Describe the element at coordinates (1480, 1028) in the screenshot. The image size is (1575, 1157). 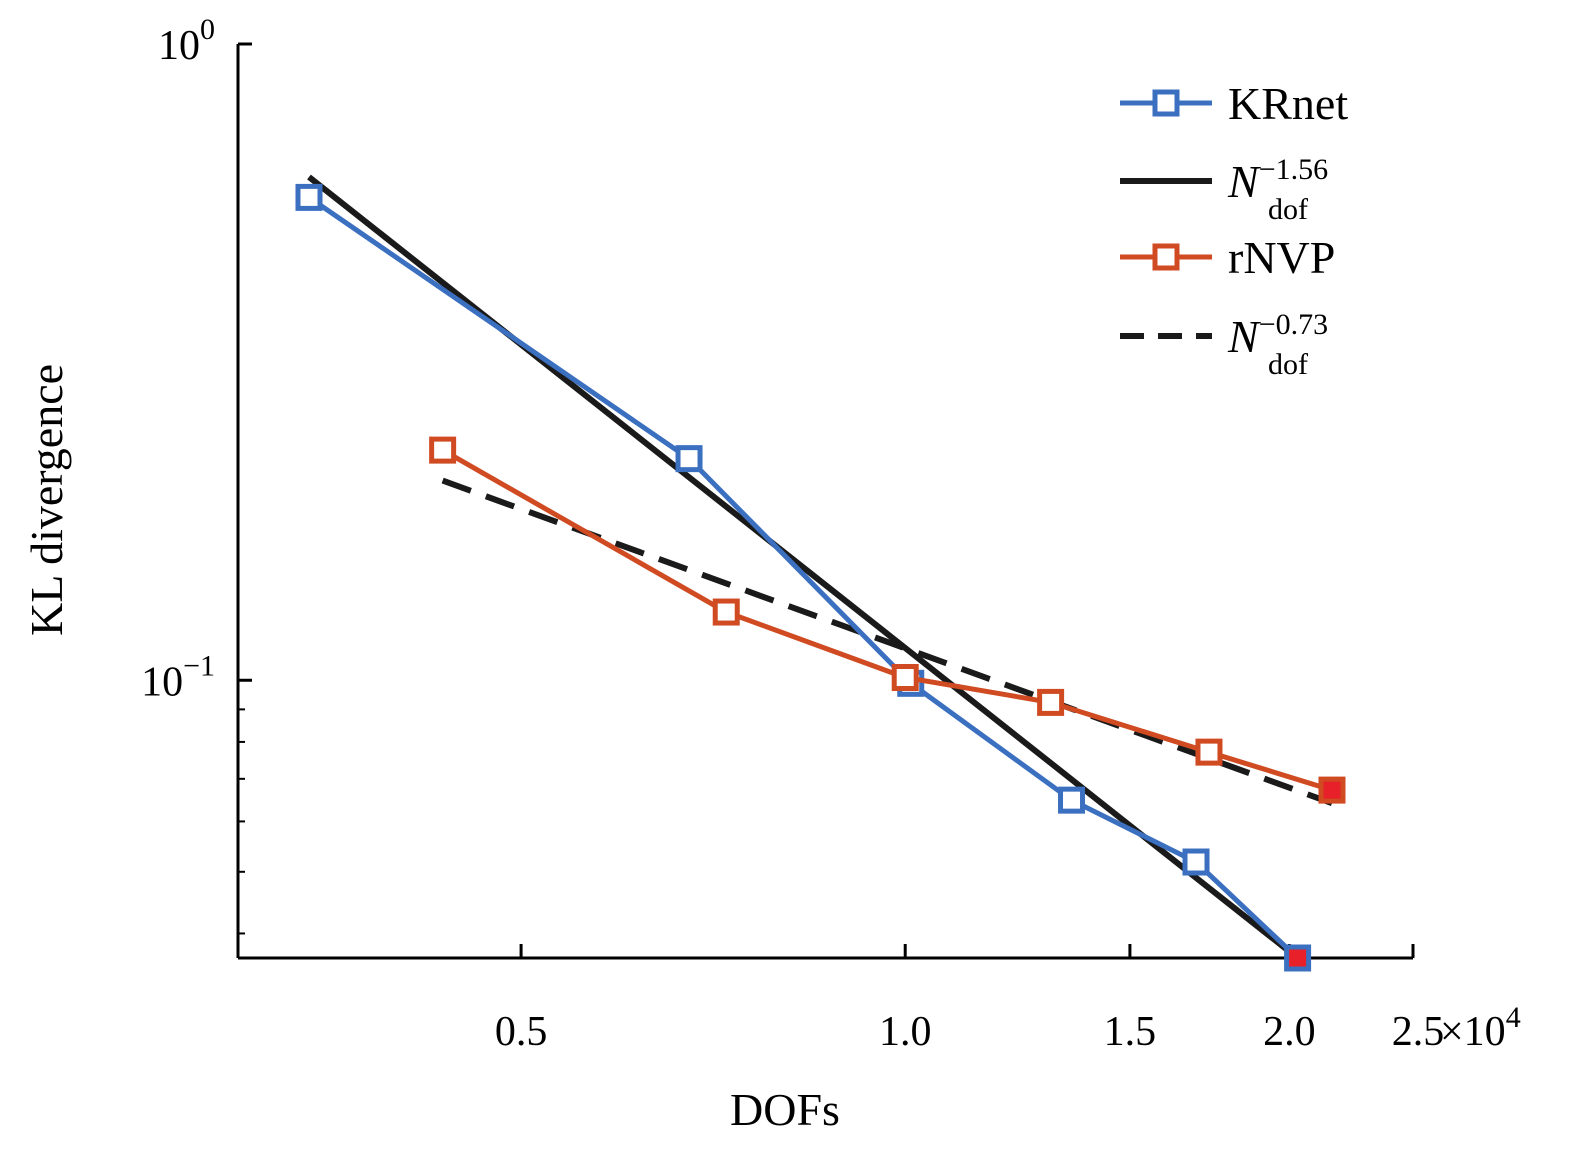
I see `x-multiplier-label: ×10⁴` at that location.